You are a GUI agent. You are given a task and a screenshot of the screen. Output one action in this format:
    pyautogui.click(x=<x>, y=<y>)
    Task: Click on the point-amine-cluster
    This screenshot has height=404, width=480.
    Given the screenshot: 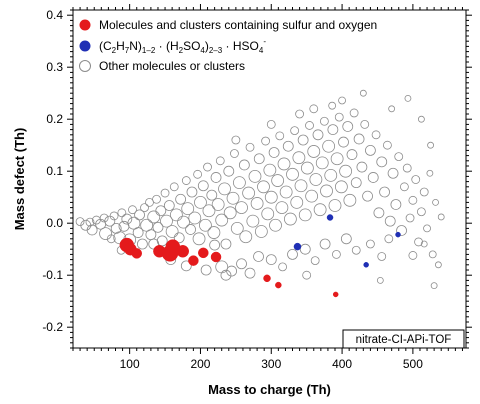 What is the action you would take?
    pyautogui.click(x=297, y=246)
    